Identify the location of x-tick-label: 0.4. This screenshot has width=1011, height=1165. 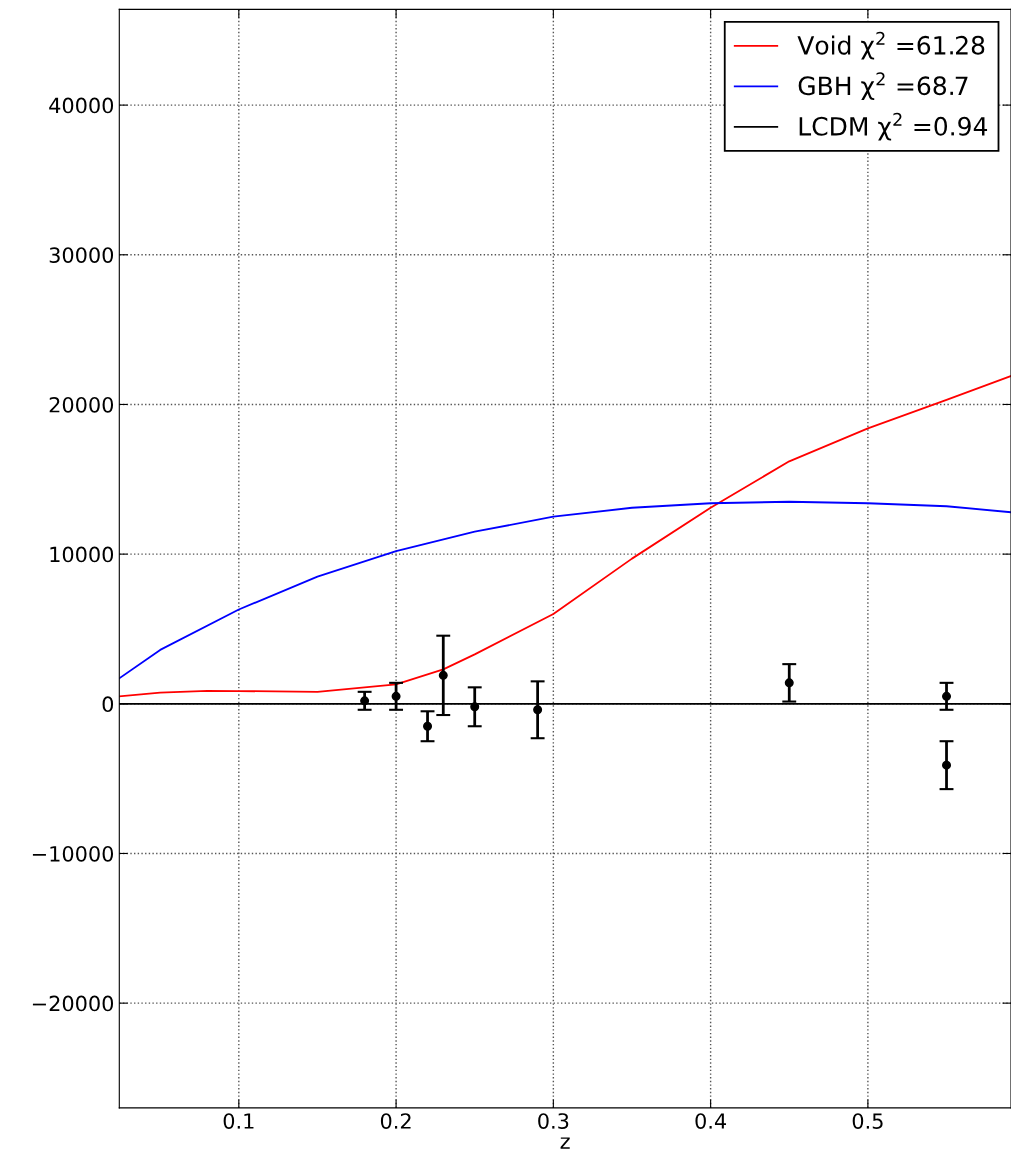
(711, 1121).